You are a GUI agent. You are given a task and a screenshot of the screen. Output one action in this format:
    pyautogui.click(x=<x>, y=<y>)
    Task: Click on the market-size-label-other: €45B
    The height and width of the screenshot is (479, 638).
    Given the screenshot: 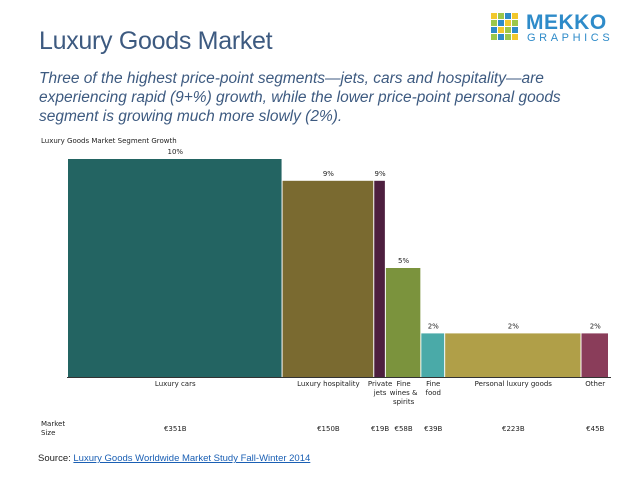 What is the action you would take?
    pyautogui.click(x=595, y=429)
    